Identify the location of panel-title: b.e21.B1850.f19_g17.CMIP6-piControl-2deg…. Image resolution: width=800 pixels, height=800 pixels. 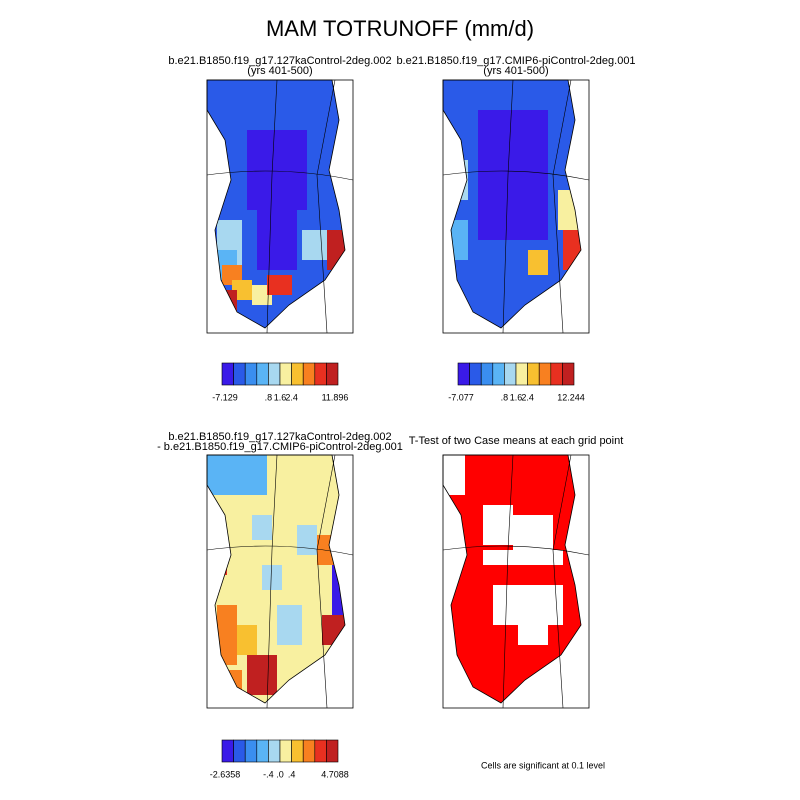
(515, 61).